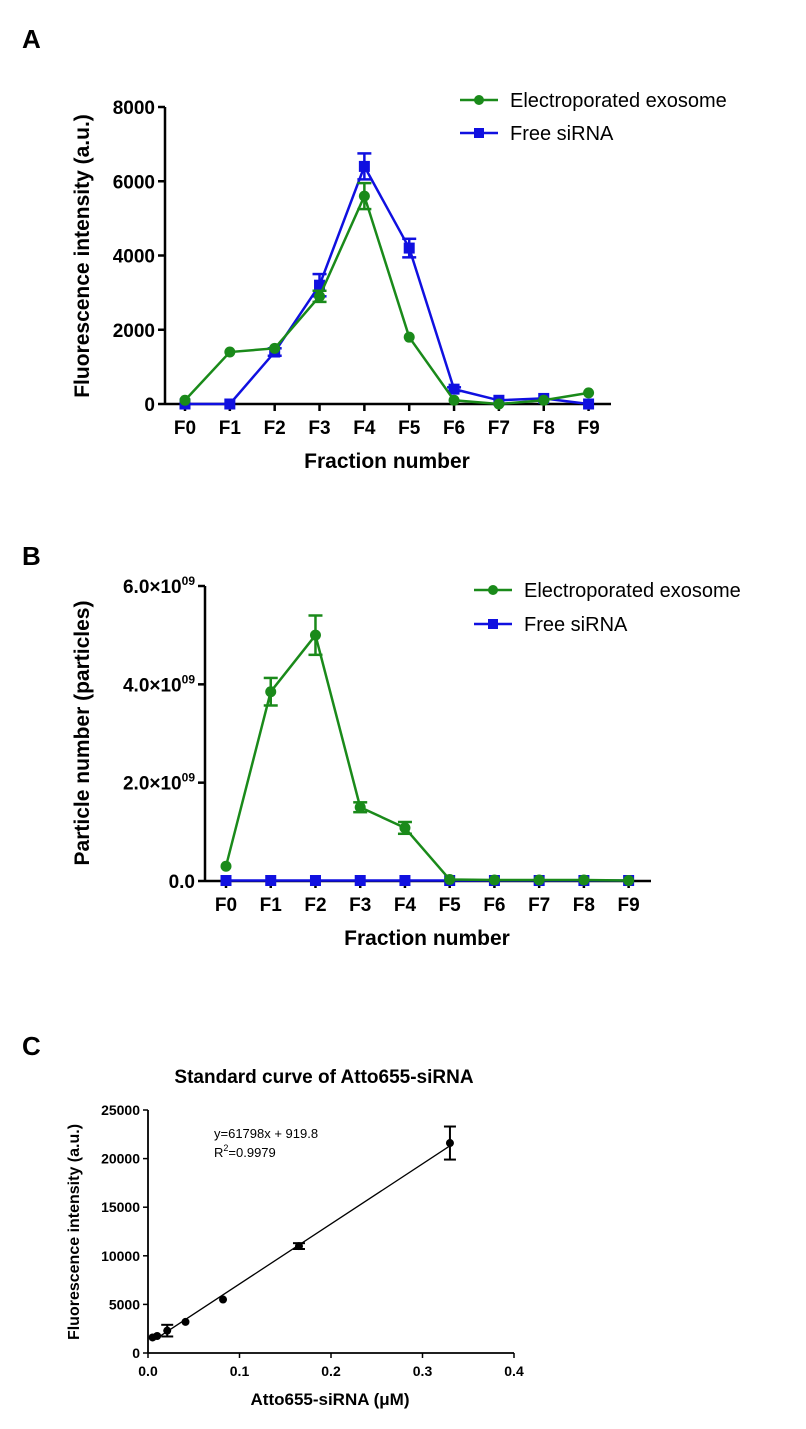 The image size is (806, 1429). Describe the element at coordinates (493, 590) in the screenshot. I see `legend-marker-electroporated-b` at that location.